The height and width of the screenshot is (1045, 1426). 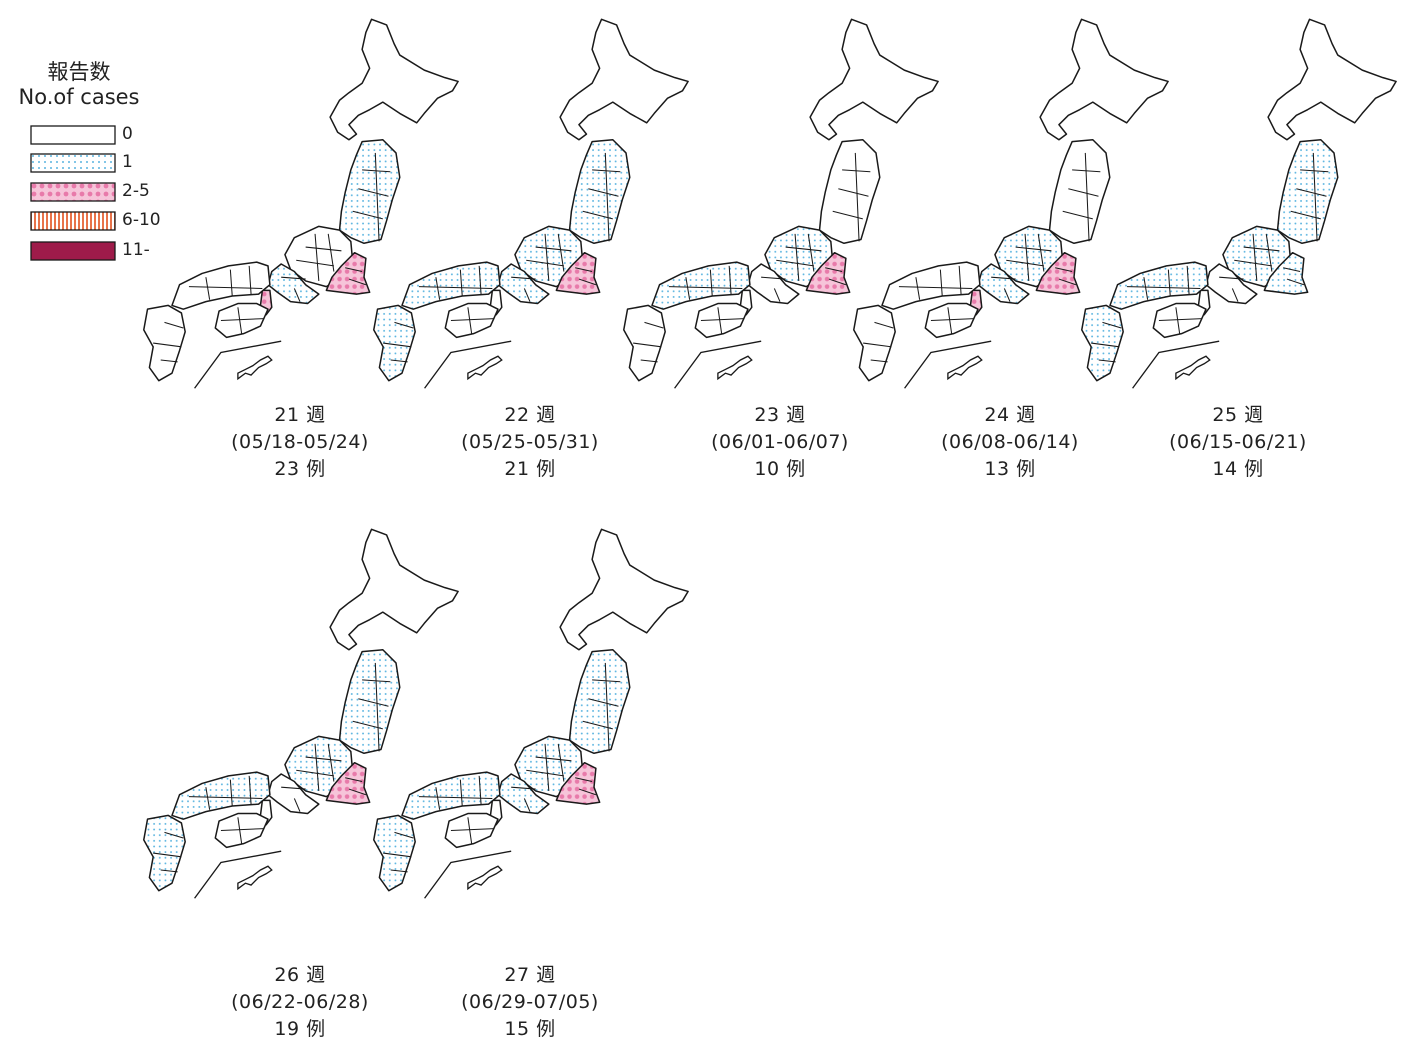 I want to click on map-week-label: 25 週, so click(x=1238, y=415).